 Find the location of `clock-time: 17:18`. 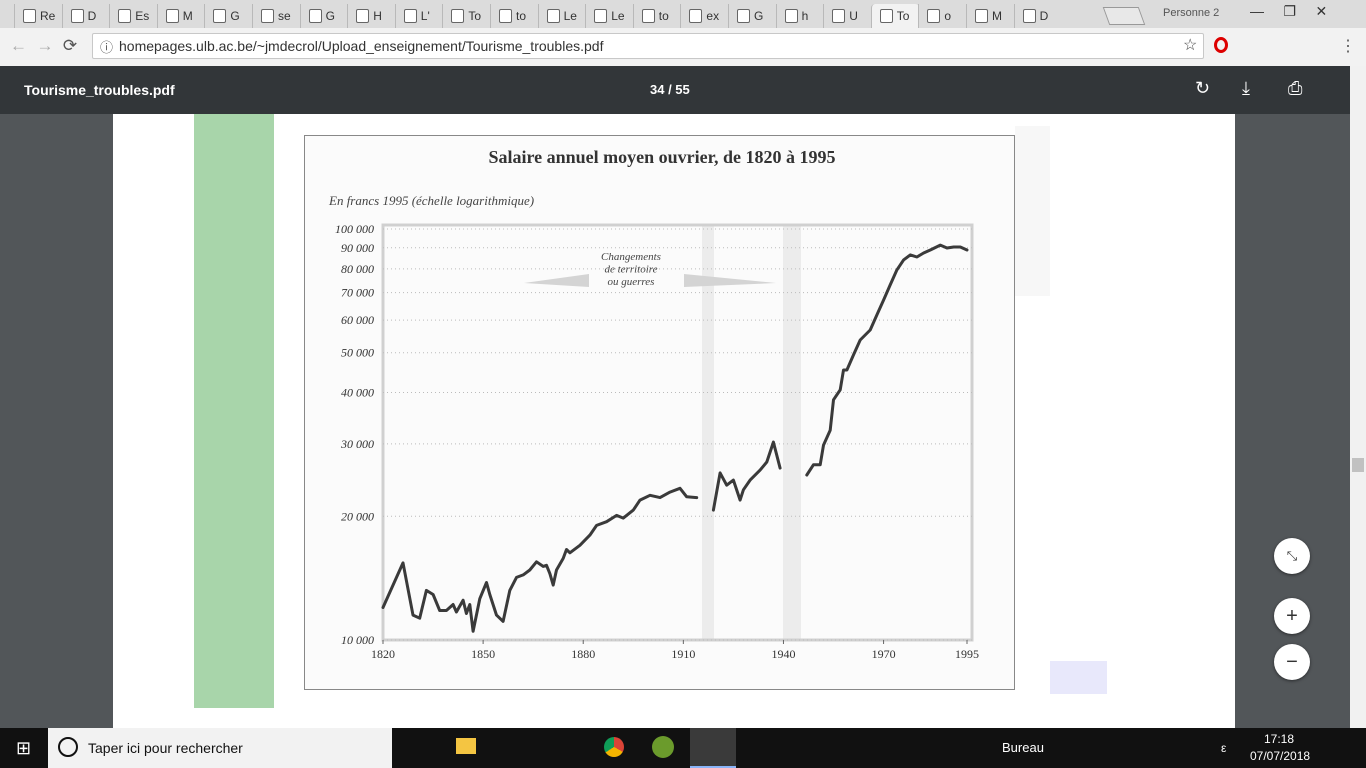

clock-time: 17:18 is located at coordinates (1279, 739).